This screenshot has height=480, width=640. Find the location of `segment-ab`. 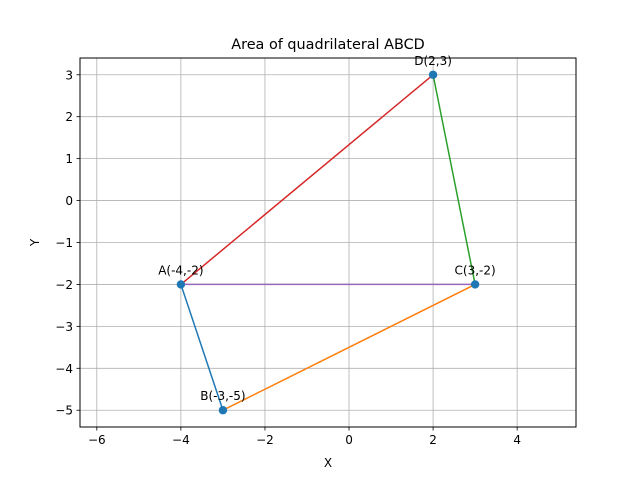

segment-ab is located at coordinates (202, 347).